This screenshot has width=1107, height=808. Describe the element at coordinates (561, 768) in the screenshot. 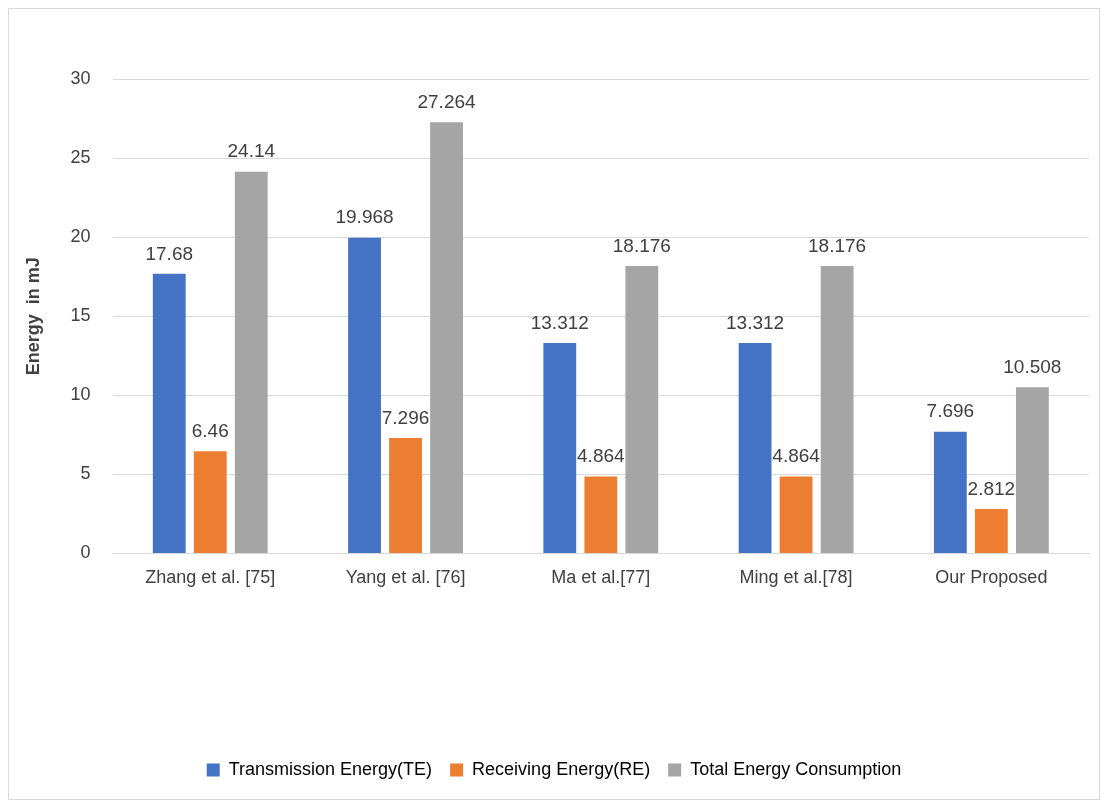

I see `legend-label: Receiving Energy(RE)` at that location.